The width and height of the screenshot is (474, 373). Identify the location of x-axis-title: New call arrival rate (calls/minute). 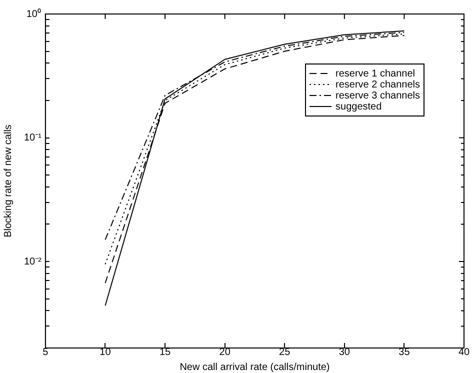
(255, 367).